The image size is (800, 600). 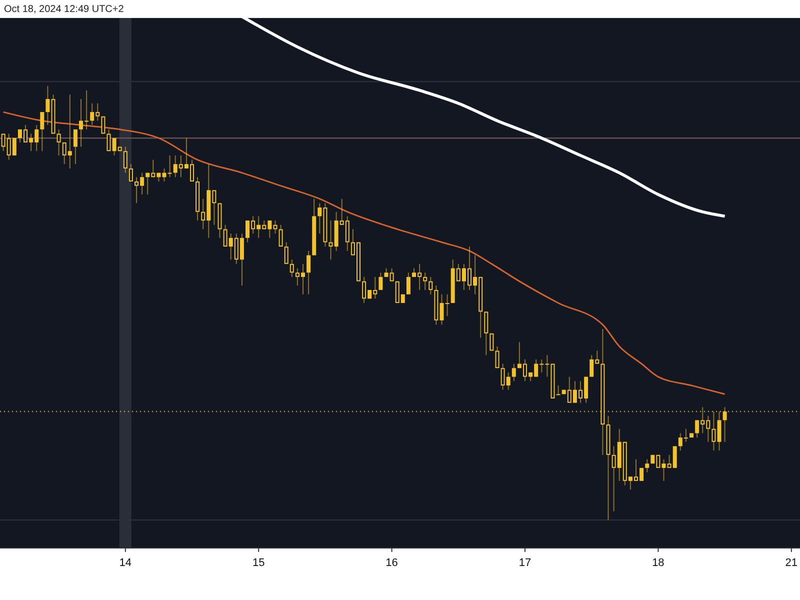 What do you see at coordinates (125, 563) in the screenshot?
I see `x-tick-label: 14` at bounding box center [125, 563].